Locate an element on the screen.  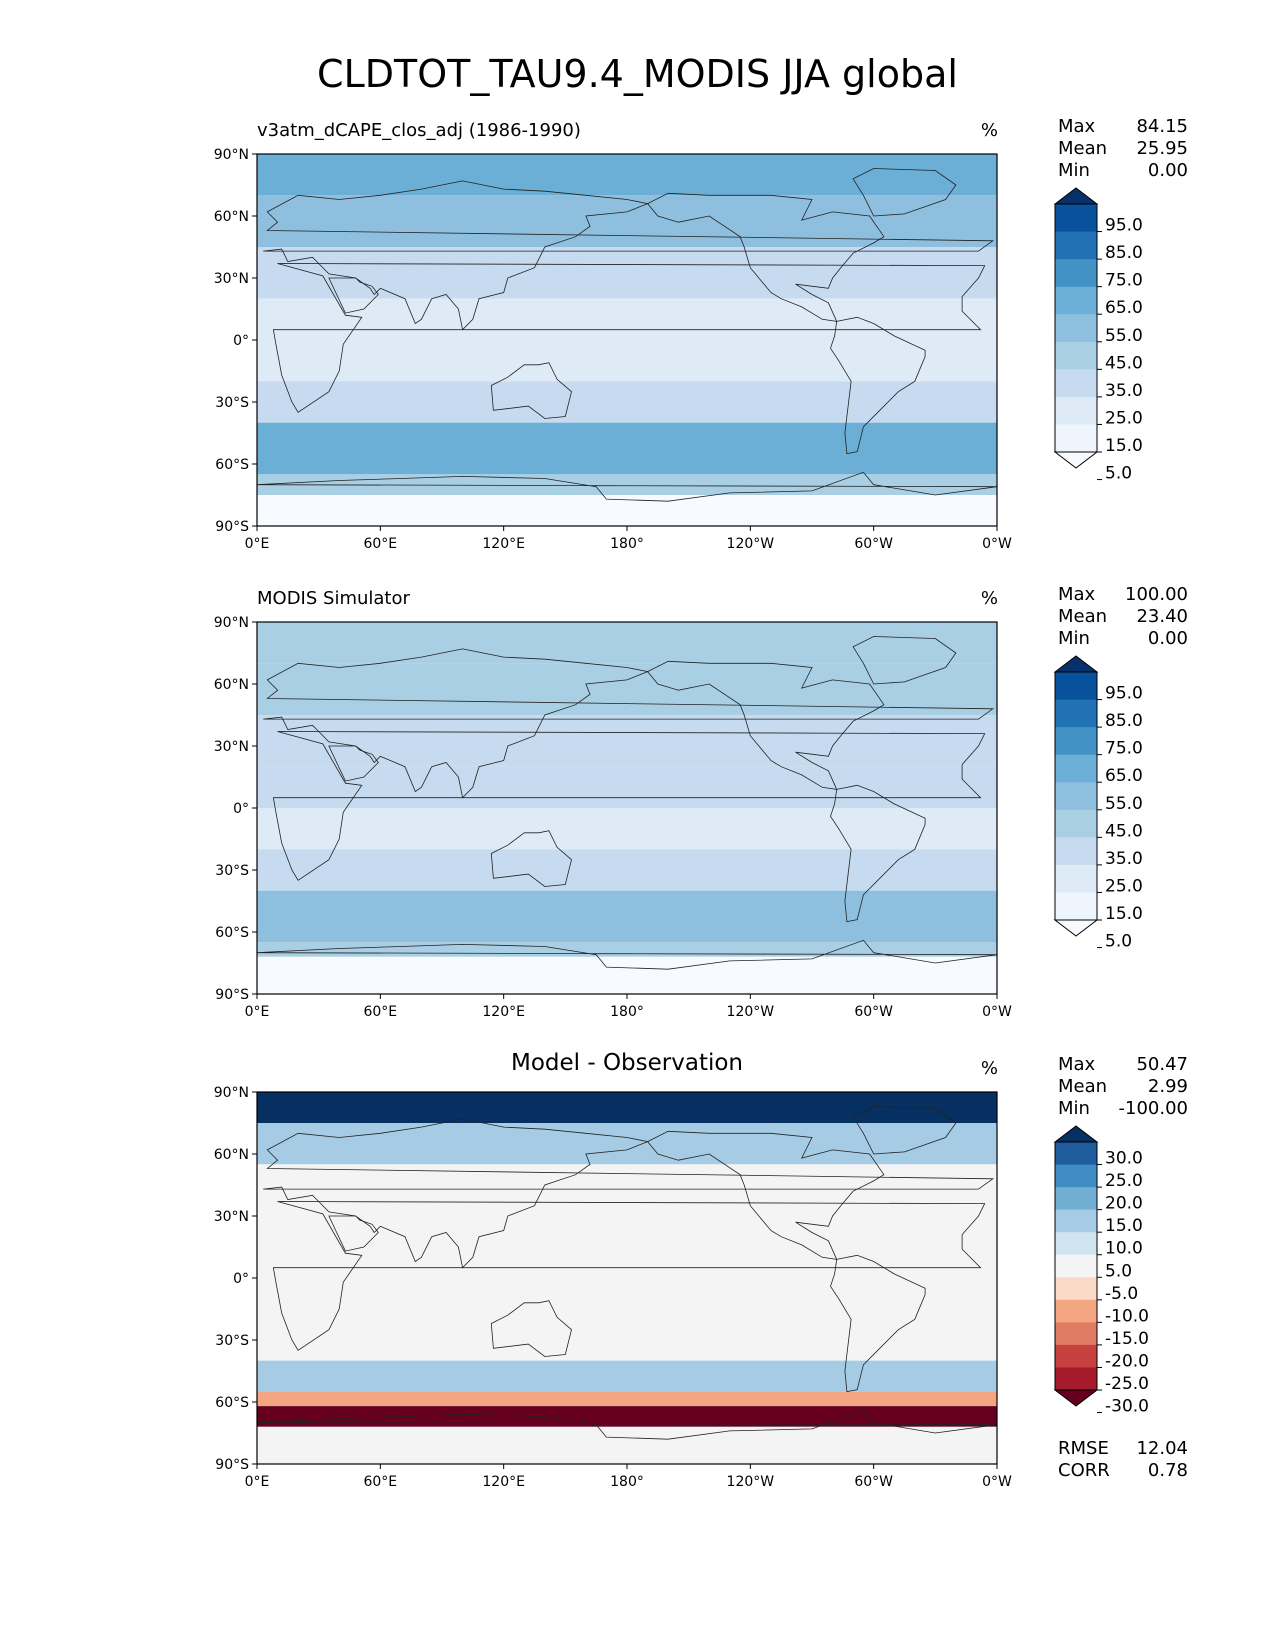
metrics-box: RMSE 12.04 CORR 0.78 is located at coordinates (1123, 1460).